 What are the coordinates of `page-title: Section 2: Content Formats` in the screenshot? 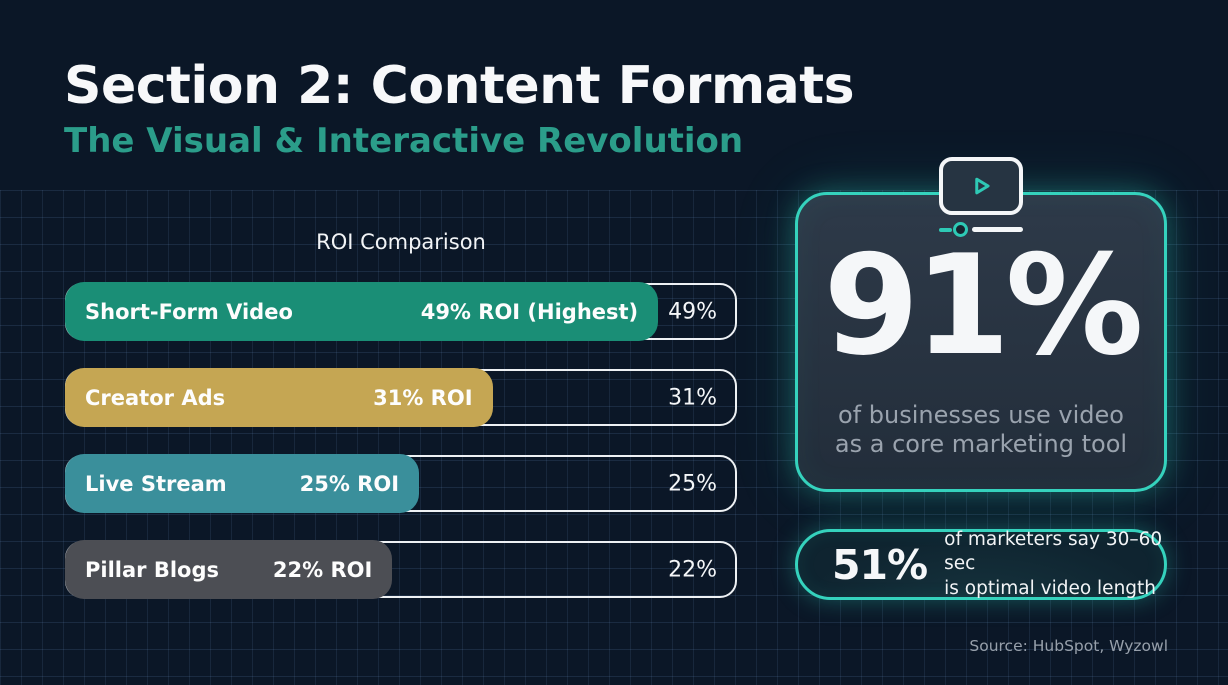 It's located at (459, 86).